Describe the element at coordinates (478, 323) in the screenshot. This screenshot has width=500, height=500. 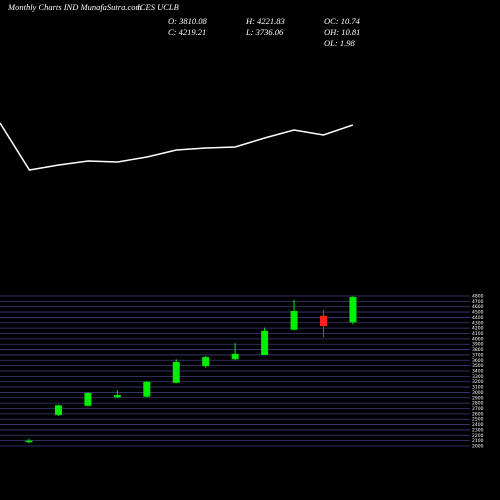
I see `y-tick-label: 4300` at that location.